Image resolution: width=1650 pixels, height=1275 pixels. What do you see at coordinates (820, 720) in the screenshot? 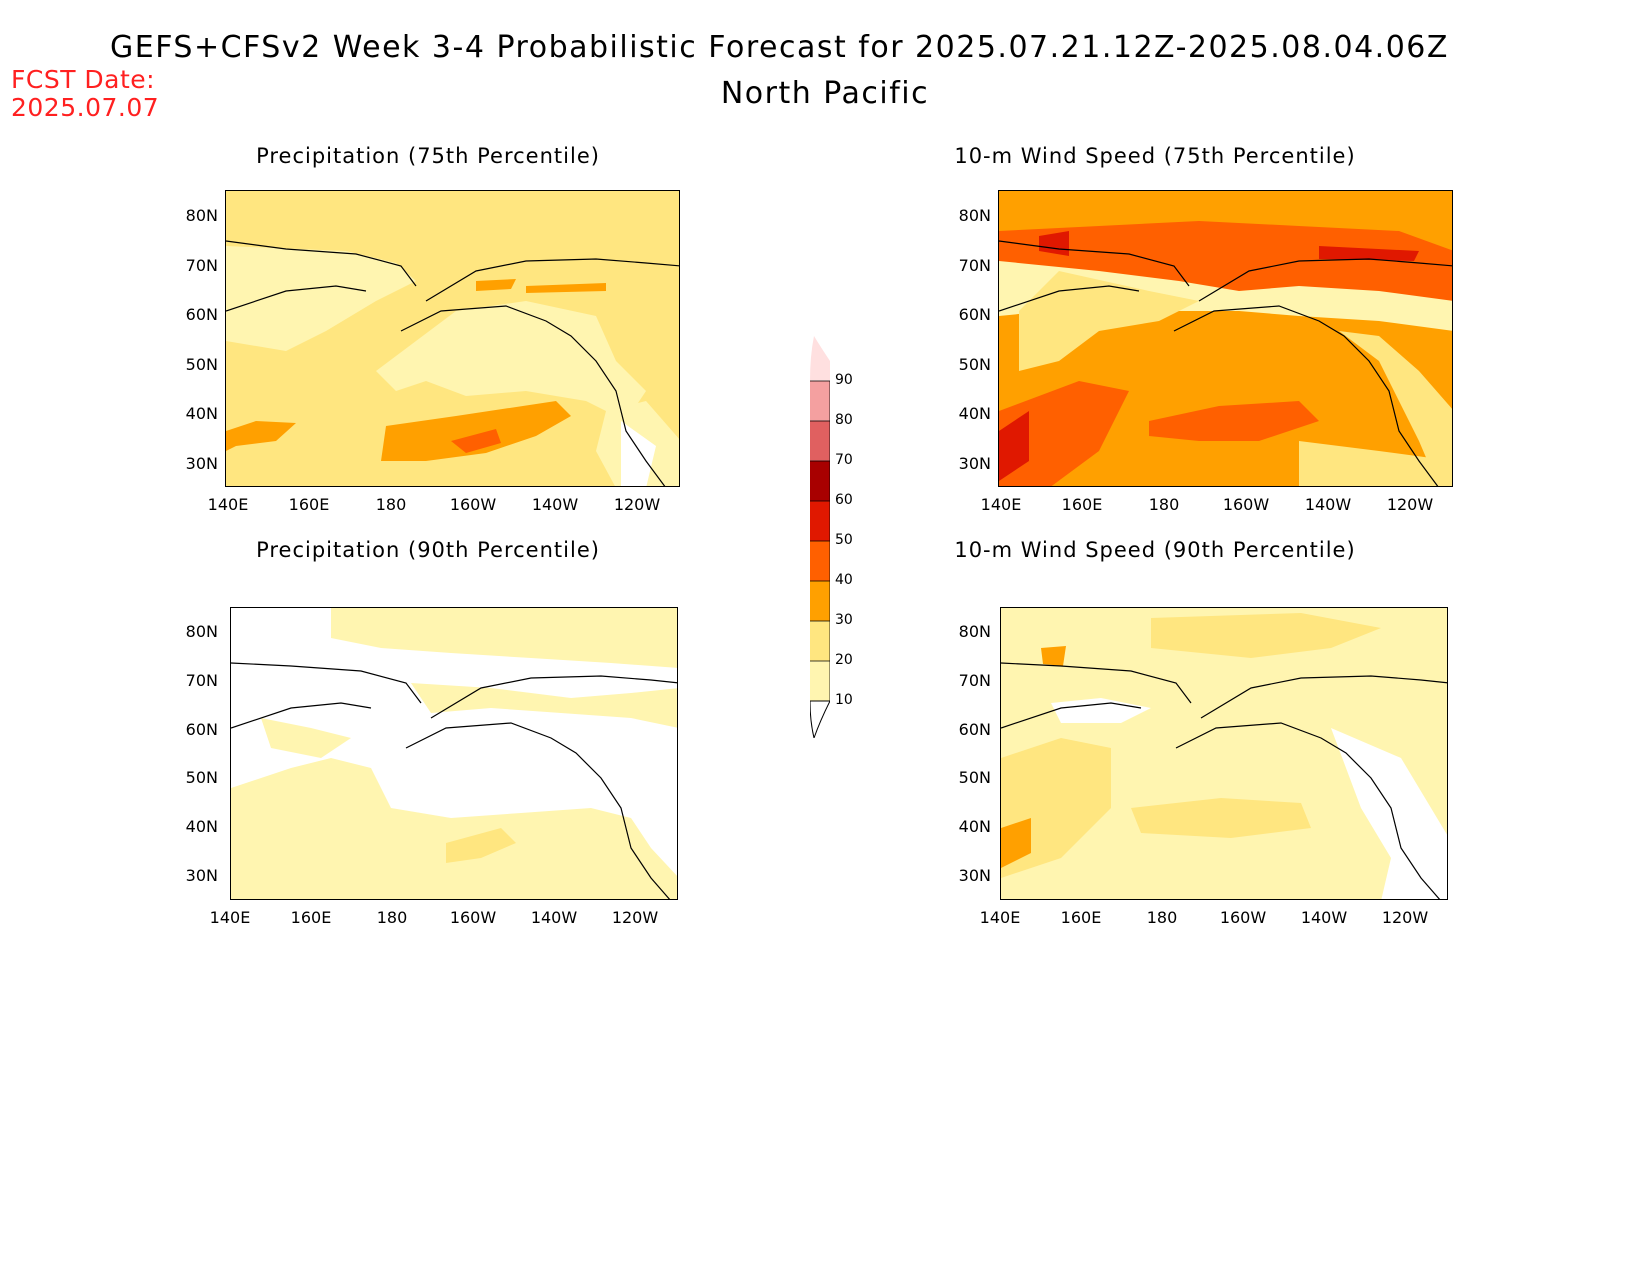
I see `colorbar-bottom-triangle` at bounding box center [820, 720].